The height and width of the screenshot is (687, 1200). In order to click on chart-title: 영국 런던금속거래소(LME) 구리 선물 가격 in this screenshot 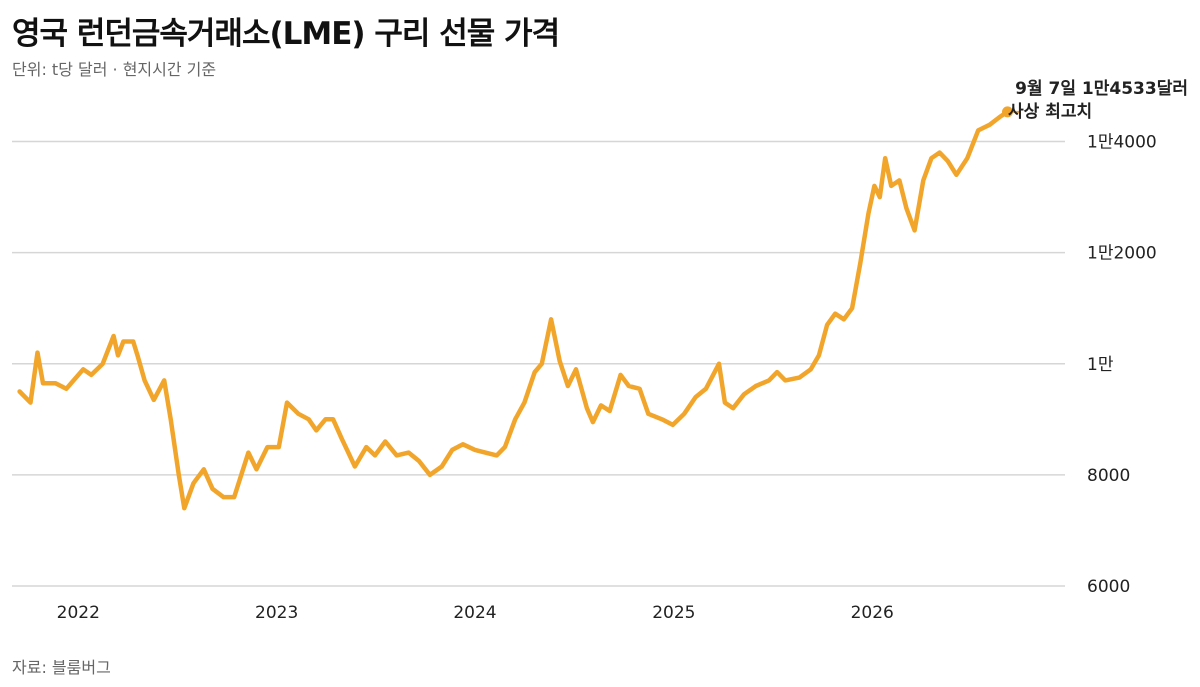, I will do `click(286, 34)`.